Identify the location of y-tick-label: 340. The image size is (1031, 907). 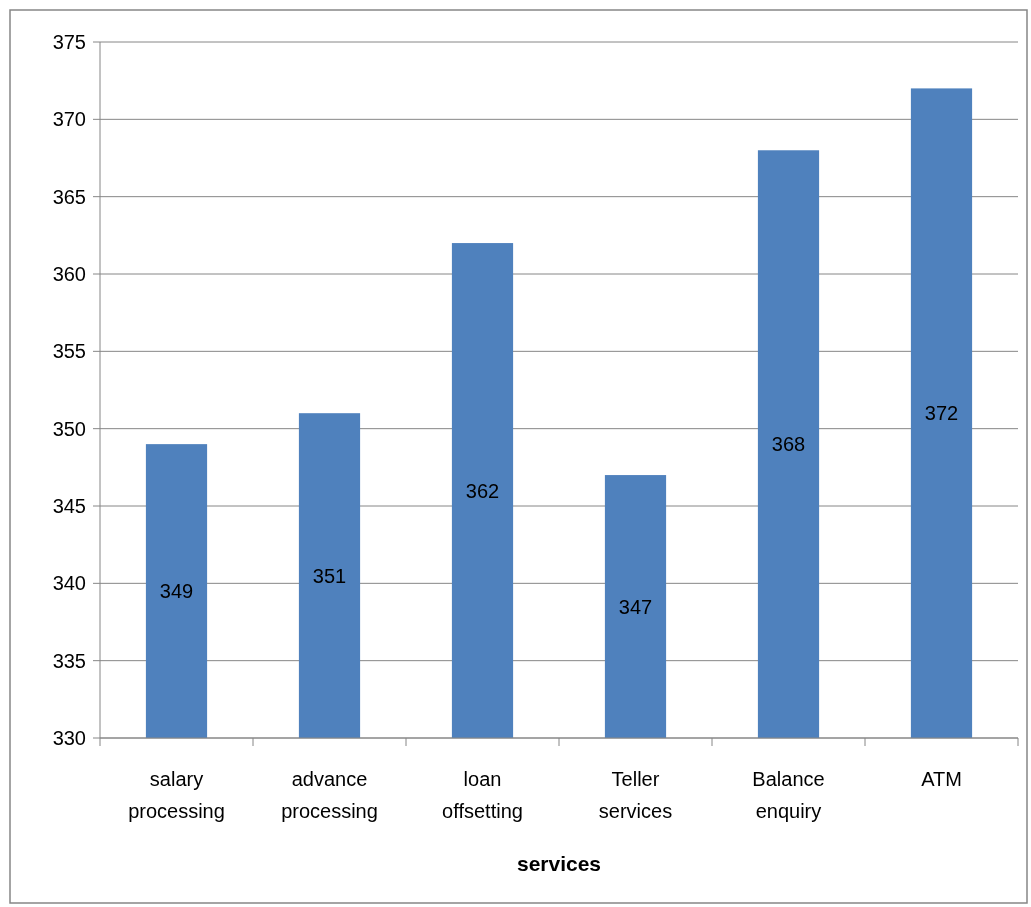
(69, 583).